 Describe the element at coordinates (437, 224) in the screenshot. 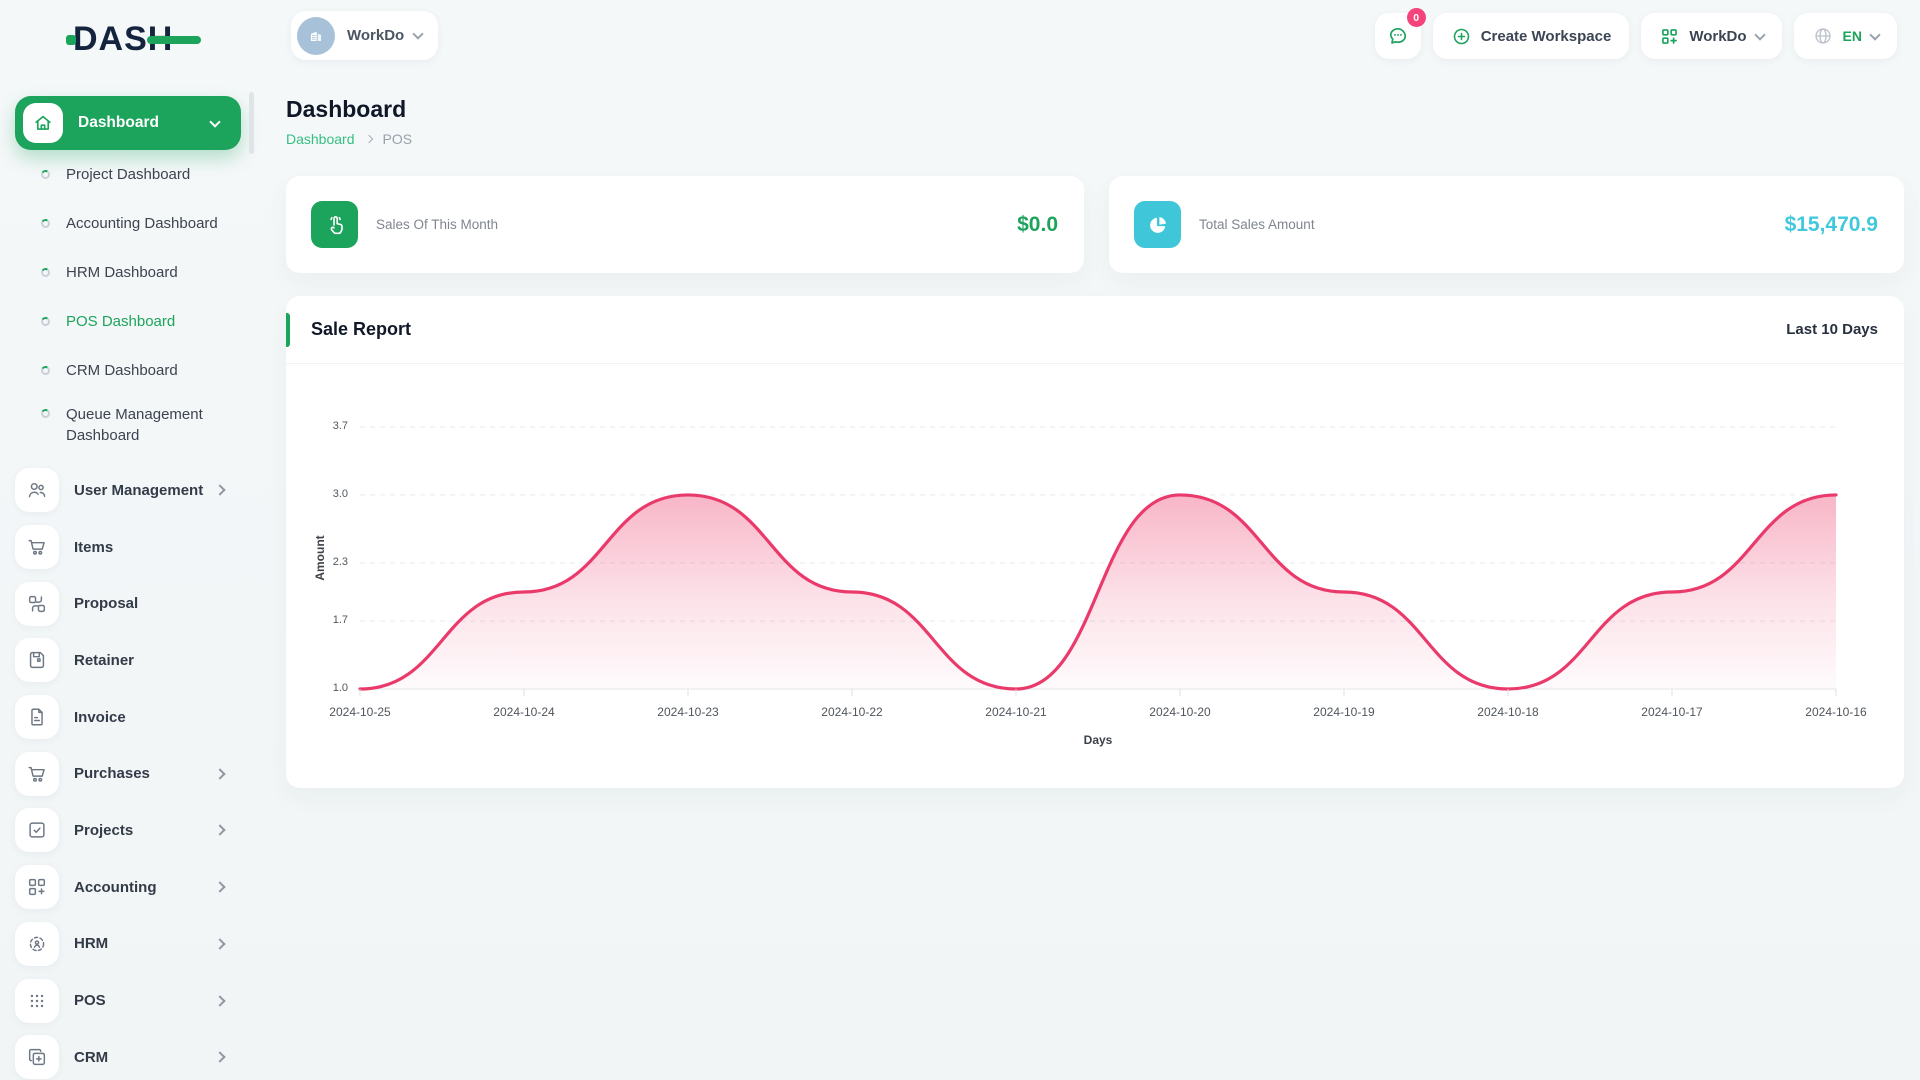

I see `stat-label: Sales Of This Month` at that location.